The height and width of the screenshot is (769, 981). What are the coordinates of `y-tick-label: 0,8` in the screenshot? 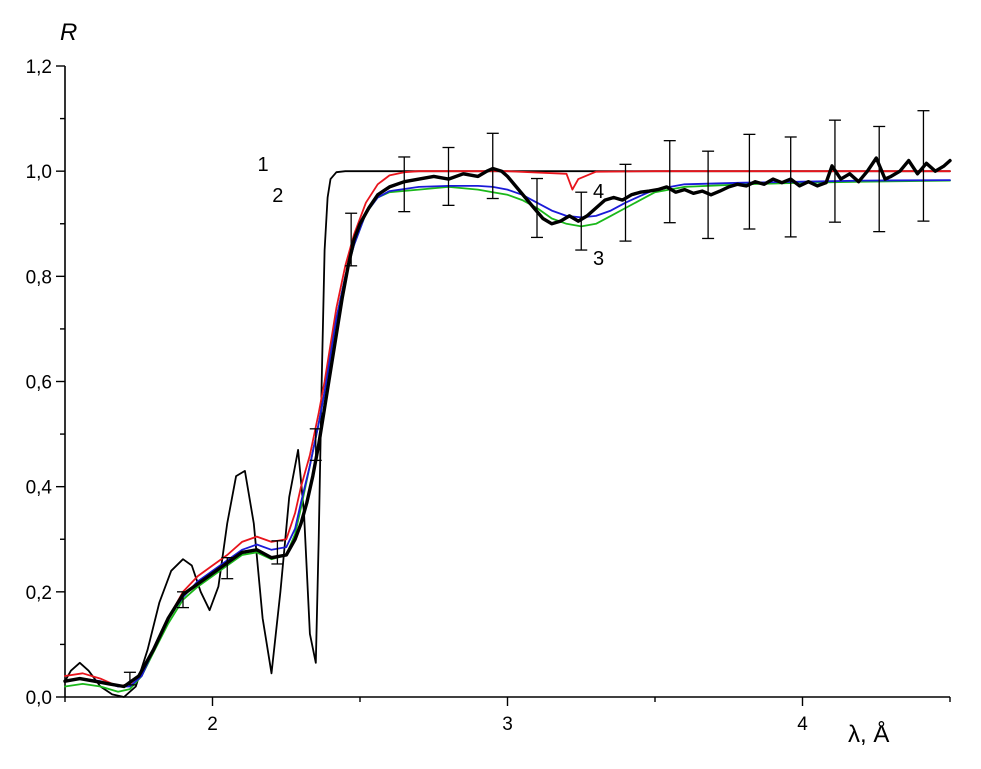 It's located at (39, 277).